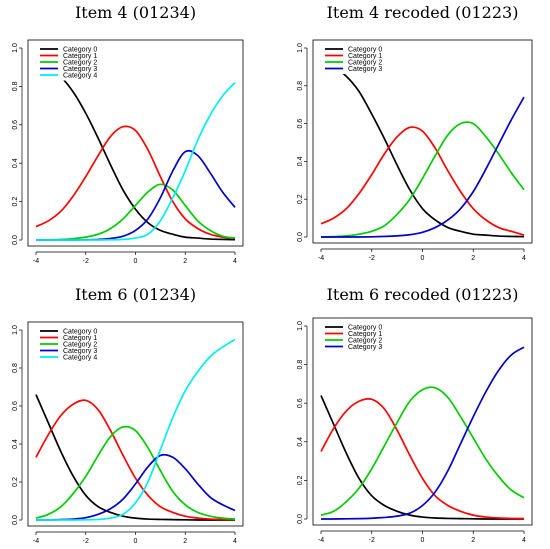 This screenshot has width=550, height=549. I want to click on chart-title: Item 6 (01234), so click(135, 294).